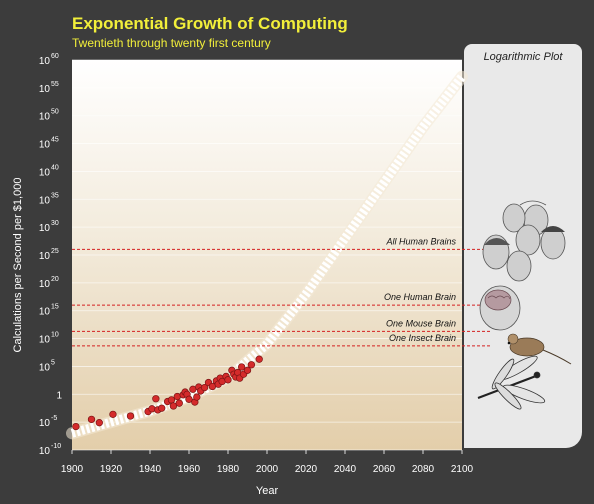 This screenshot has height=504, width=594. Describe the element at coordinates (524, 241) in the screenshot. I see `human-heads-icon` at that location.